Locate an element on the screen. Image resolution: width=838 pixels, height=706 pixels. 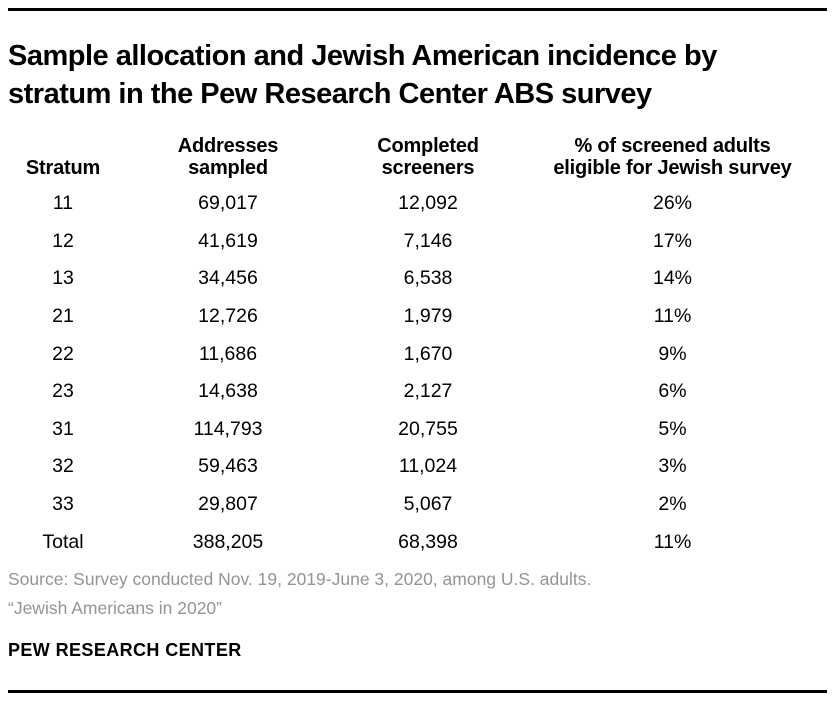
completed-screeners-cell: 1,979 is located at coordinates (428, 316).